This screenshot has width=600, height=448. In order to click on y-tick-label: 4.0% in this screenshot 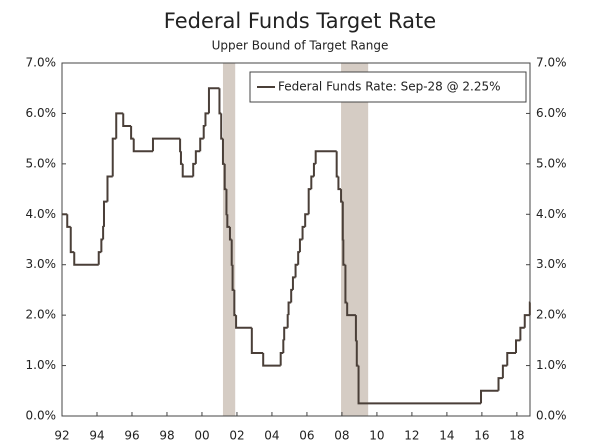, I will do `click(41, 214)`.